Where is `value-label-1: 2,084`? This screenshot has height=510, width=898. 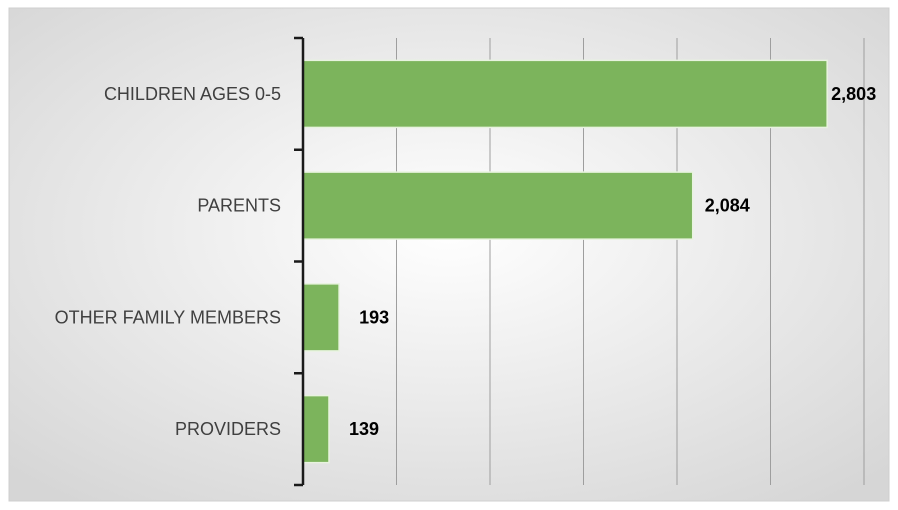 value-label-1: 2,084 is located at coordinates (727, 206).